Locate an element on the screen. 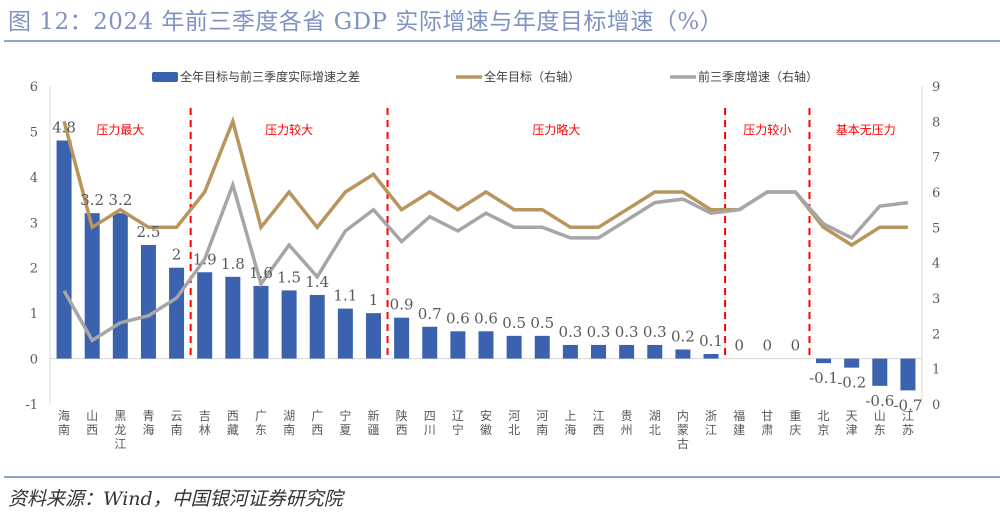  right-axis-tick: 9 is located at coordinates (936, 87).